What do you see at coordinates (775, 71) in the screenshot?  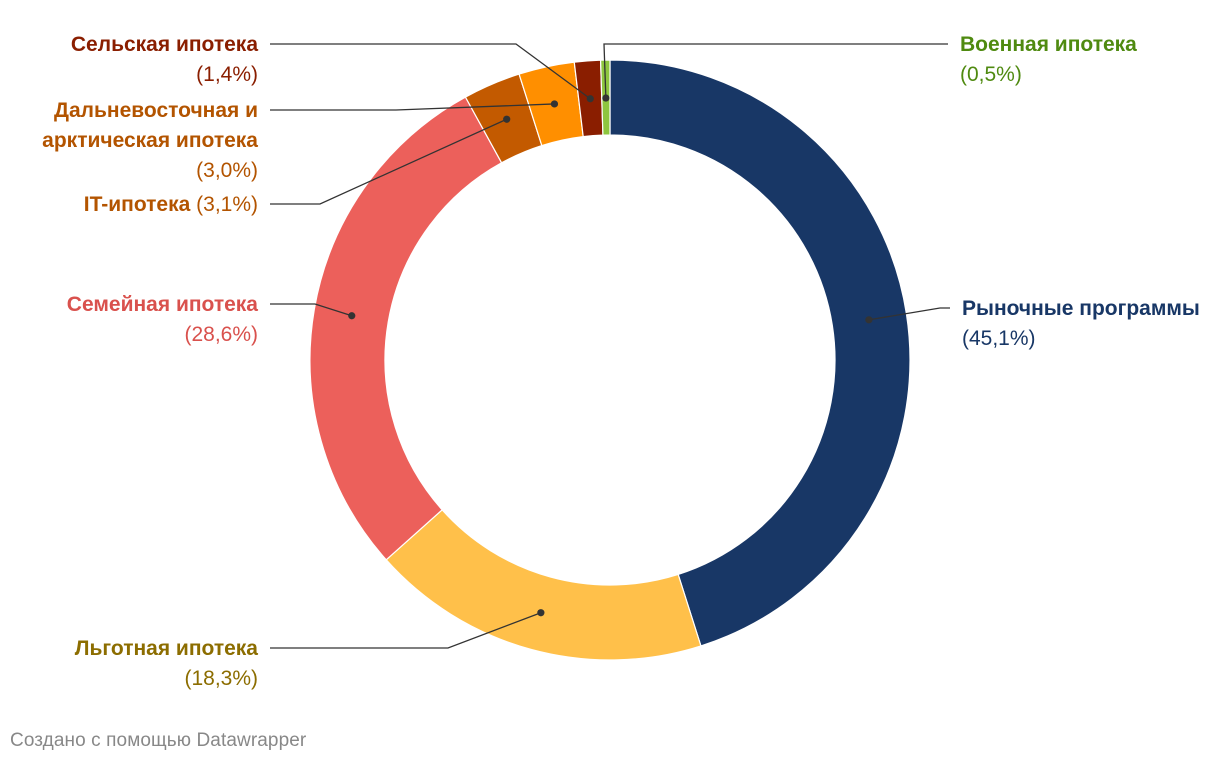 I see `leader-line-военная-ипотека` at bounding box center [775, 71].